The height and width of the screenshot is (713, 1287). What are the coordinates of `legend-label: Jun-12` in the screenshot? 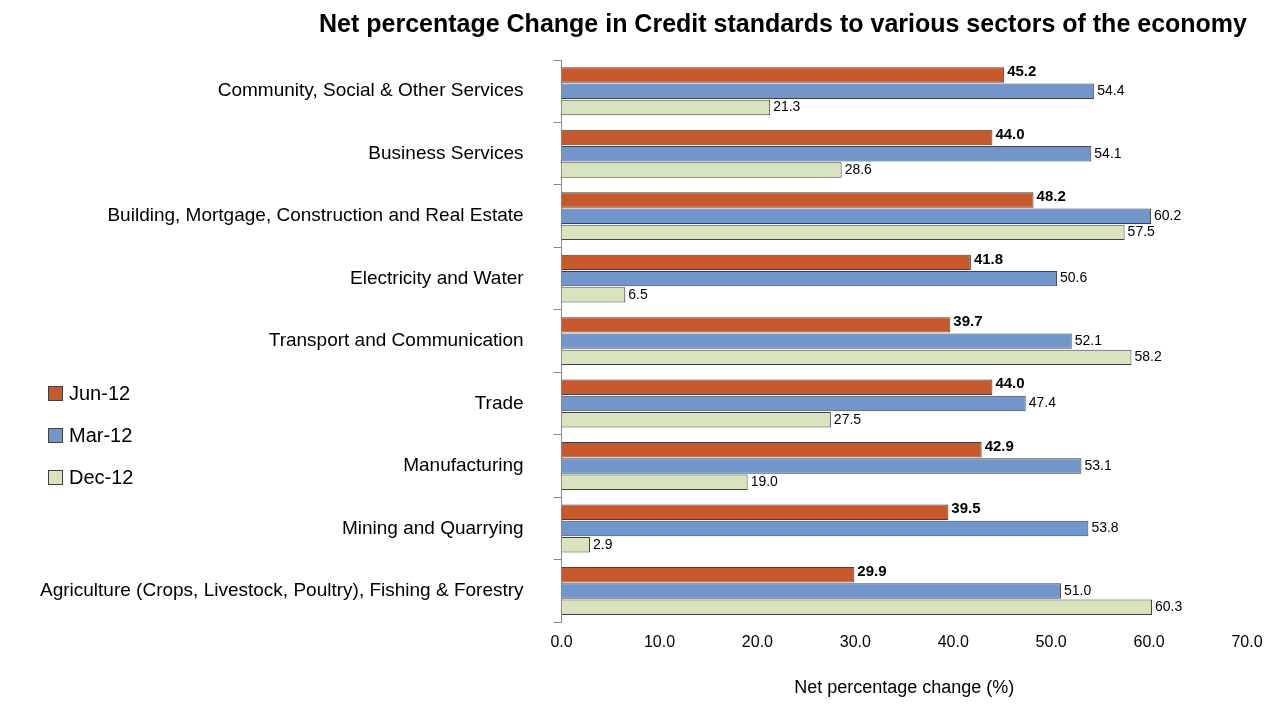 It's located at (100, 393).